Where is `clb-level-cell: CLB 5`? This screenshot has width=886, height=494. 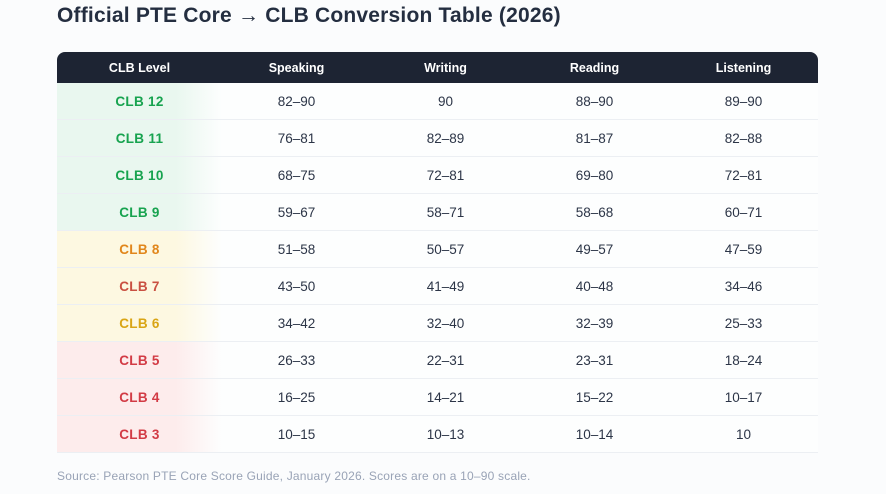 clb-level-cell: CLB 5 is located at coordinates (139, 360).